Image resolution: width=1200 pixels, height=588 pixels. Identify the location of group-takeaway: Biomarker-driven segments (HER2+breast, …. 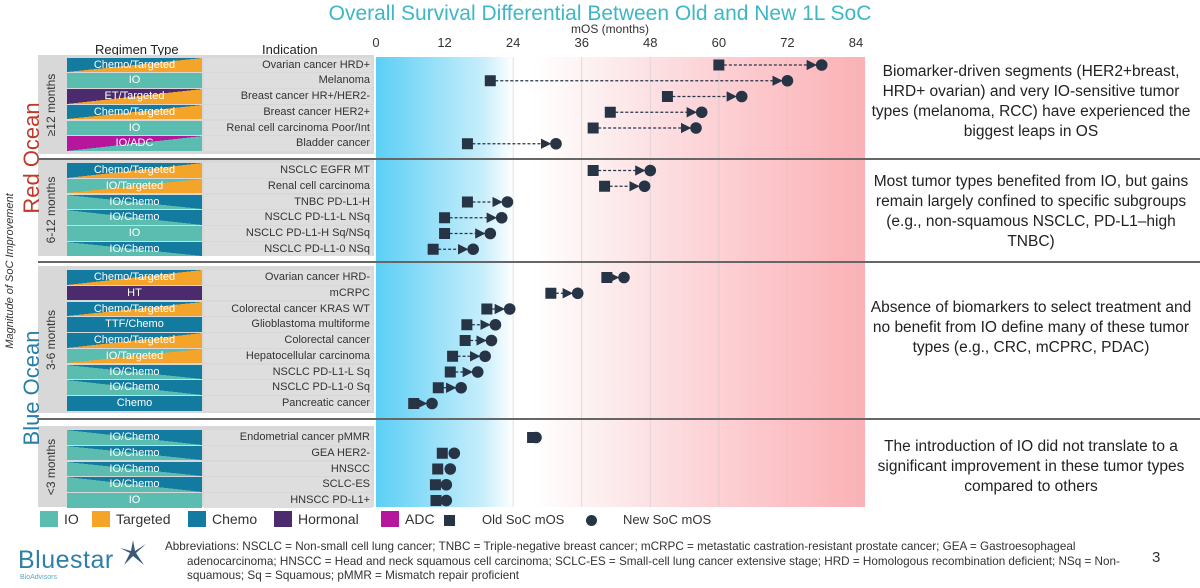
(1031, 101).